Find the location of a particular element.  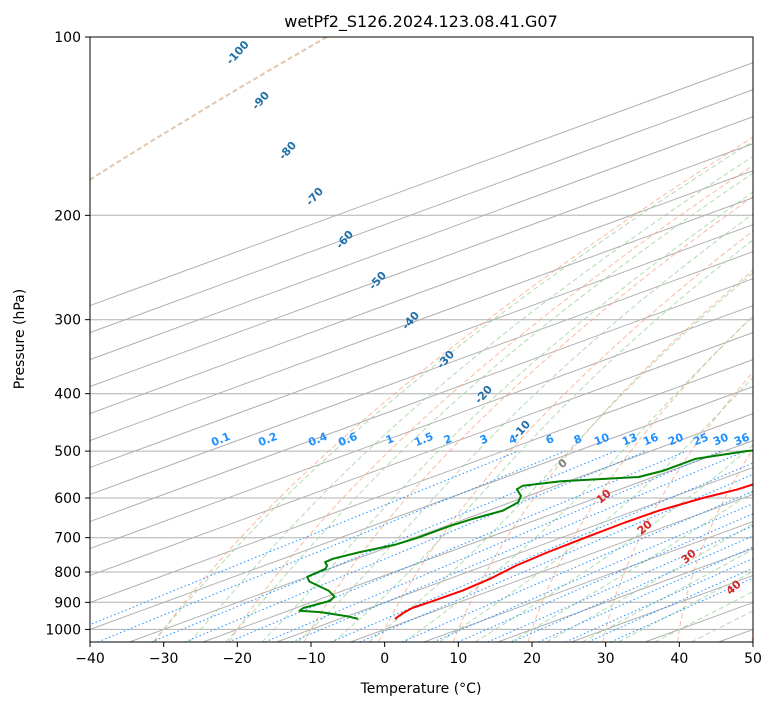

mixing-ratio-label: 25 is located at coordinates (700, 440).